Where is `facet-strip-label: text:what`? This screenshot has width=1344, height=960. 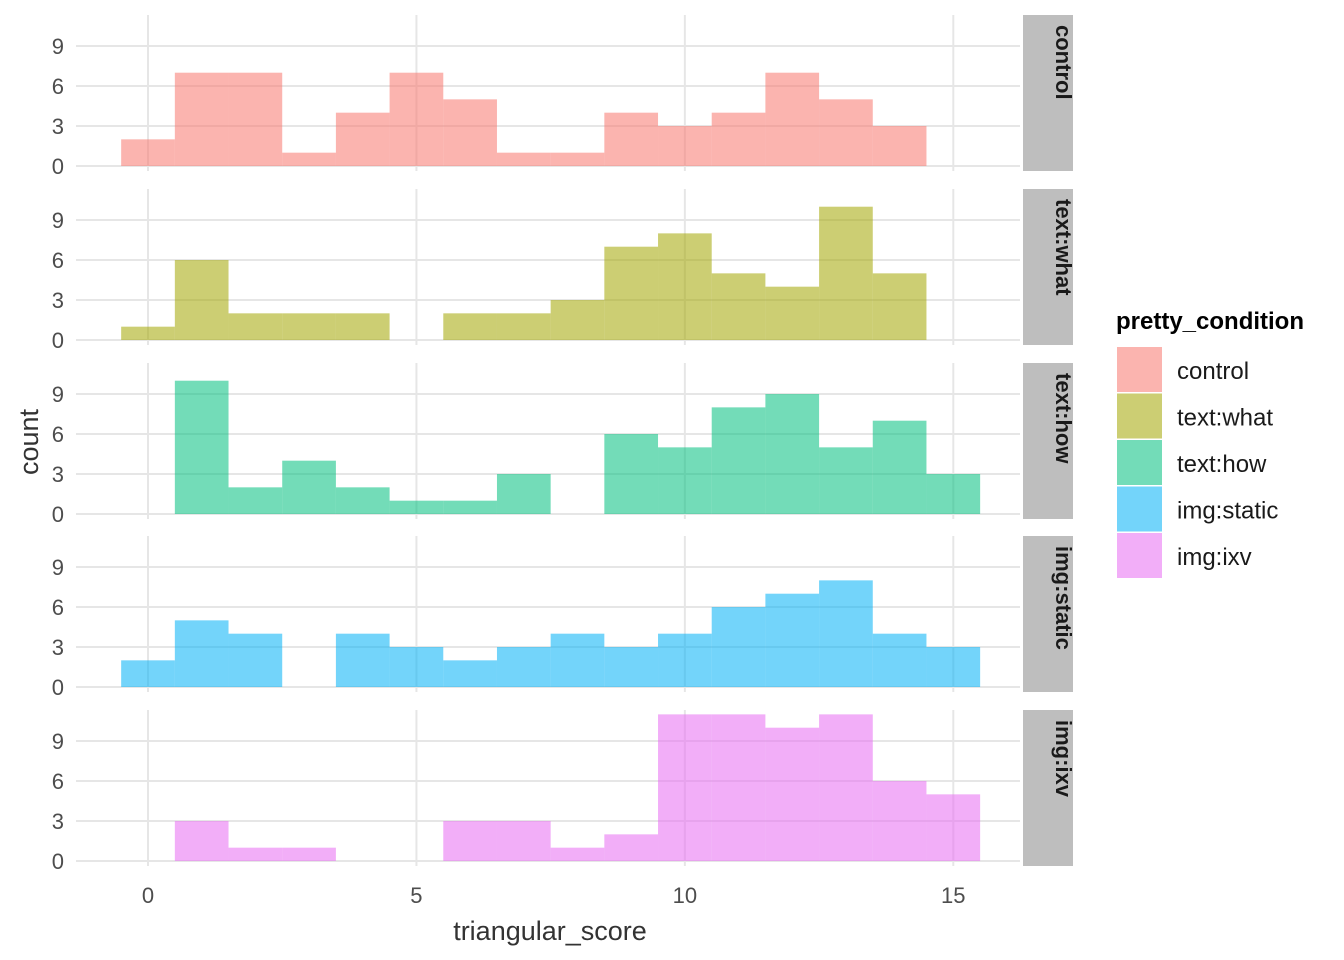
facet-strip-label: text:what is located at coordinates (1063, 247).